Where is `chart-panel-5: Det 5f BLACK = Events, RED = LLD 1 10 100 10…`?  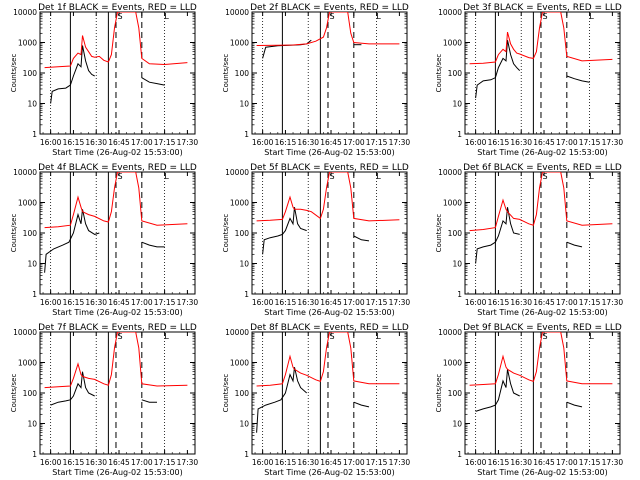
chart-panel-5: Det 5f BLACK = Events, RED = LLD 1 10 100 10… is located at coordinates (316, 240).